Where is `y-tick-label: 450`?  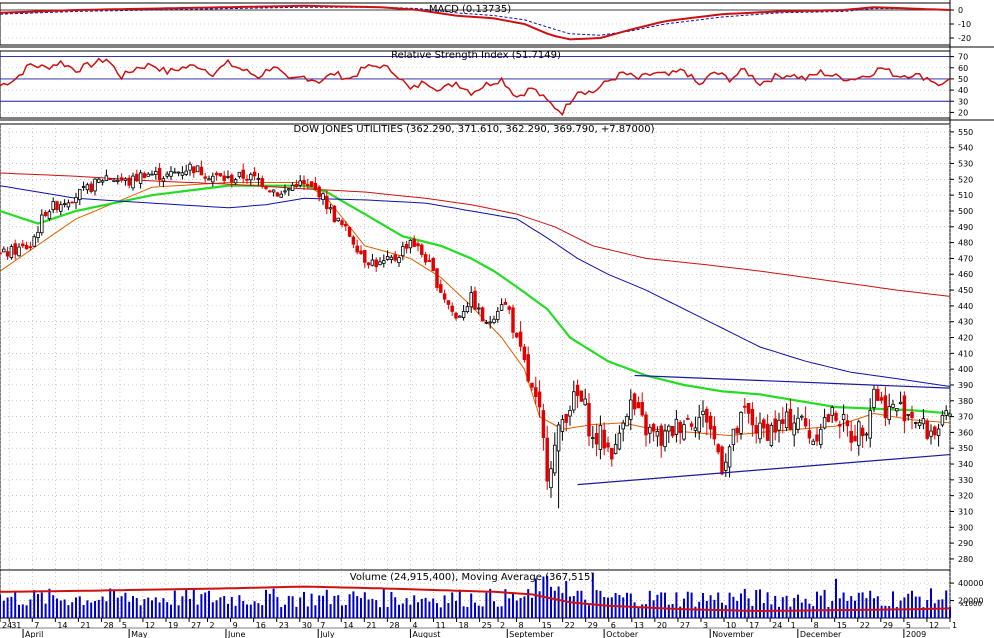
y-tick-label: 450 is located at coordinates (965, 290).